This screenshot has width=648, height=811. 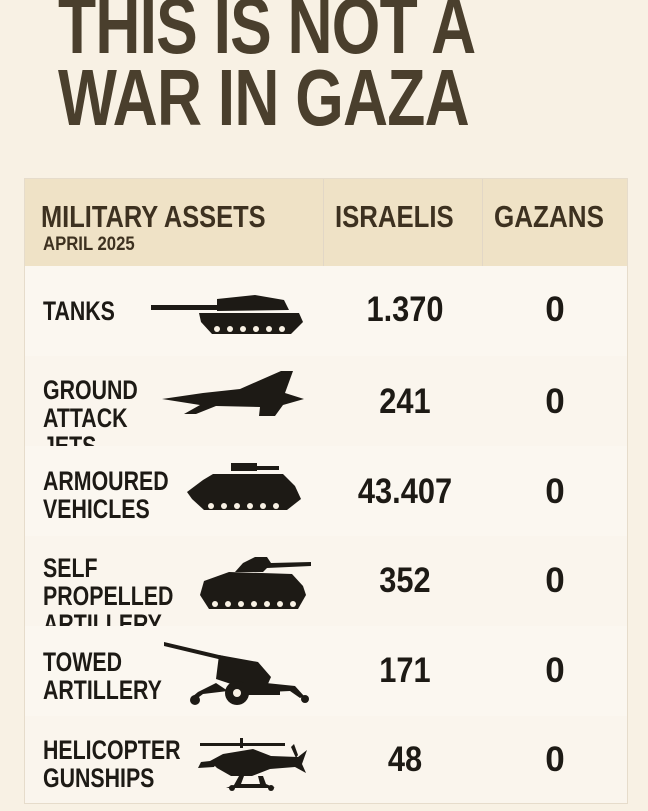 I want to click on row-label-tanks: TANKS, so click(x=79, y=311).